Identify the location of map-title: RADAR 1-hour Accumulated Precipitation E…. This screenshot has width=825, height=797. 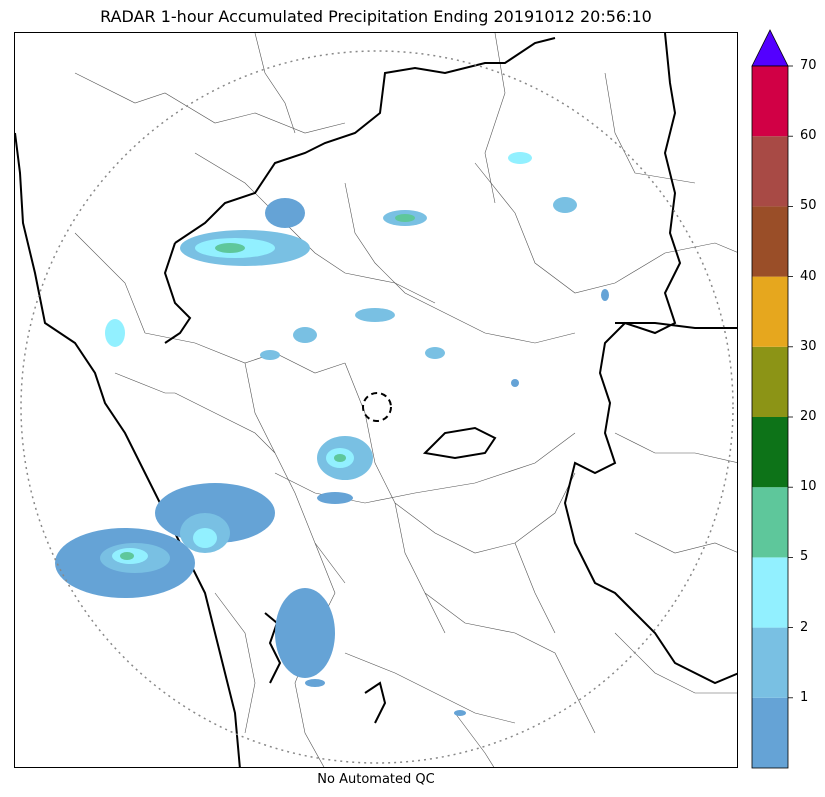
(376, 16).